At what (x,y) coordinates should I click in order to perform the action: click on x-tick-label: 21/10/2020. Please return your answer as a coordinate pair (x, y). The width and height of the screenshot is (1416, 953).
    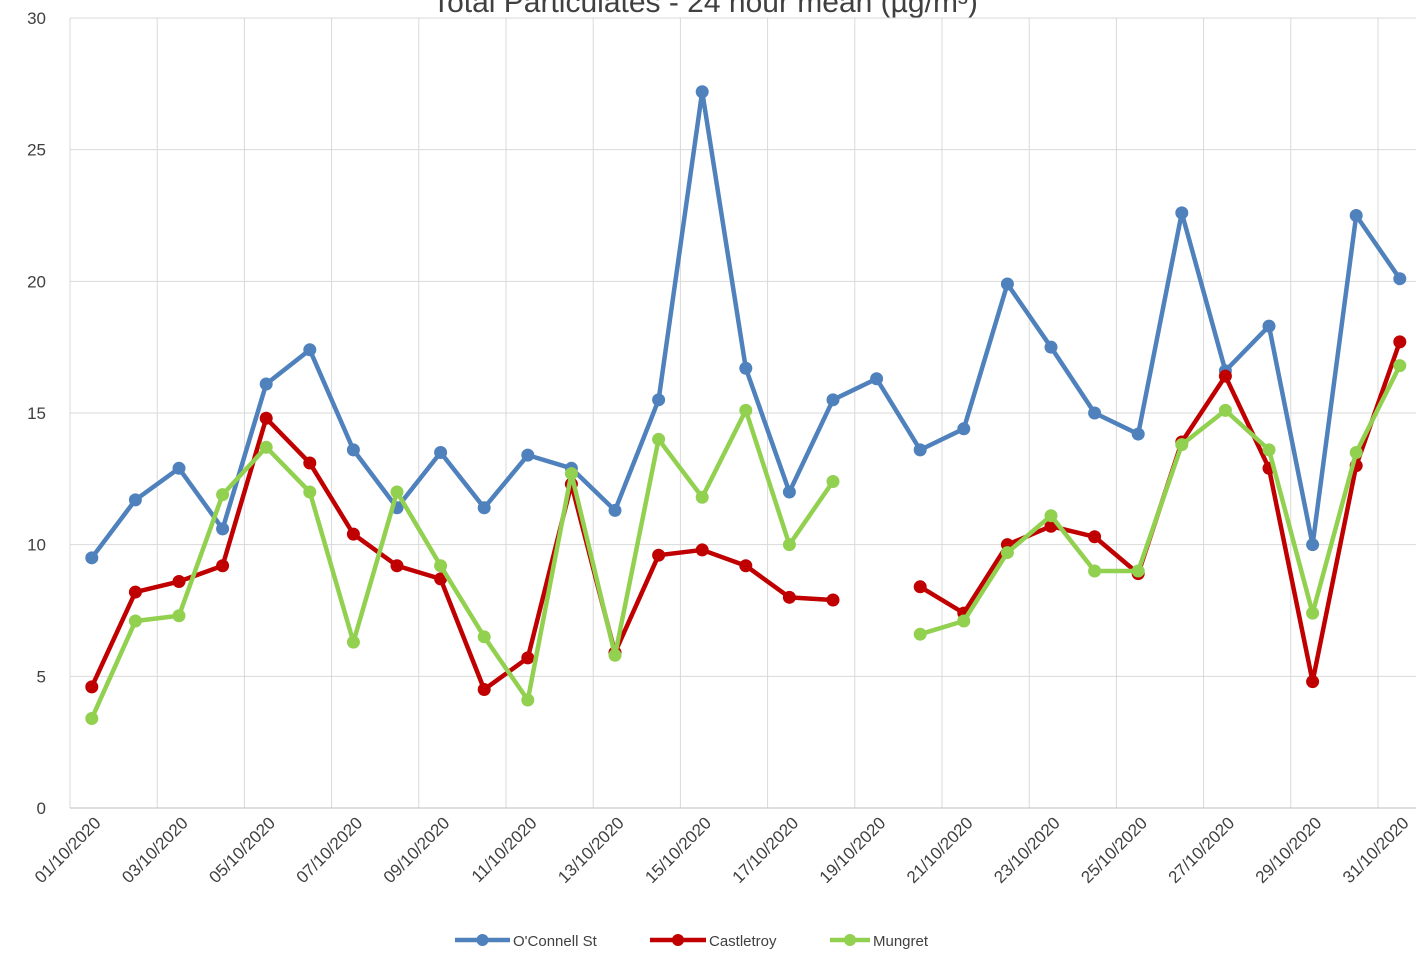
    Looking at the image, I should click on (940, 850).